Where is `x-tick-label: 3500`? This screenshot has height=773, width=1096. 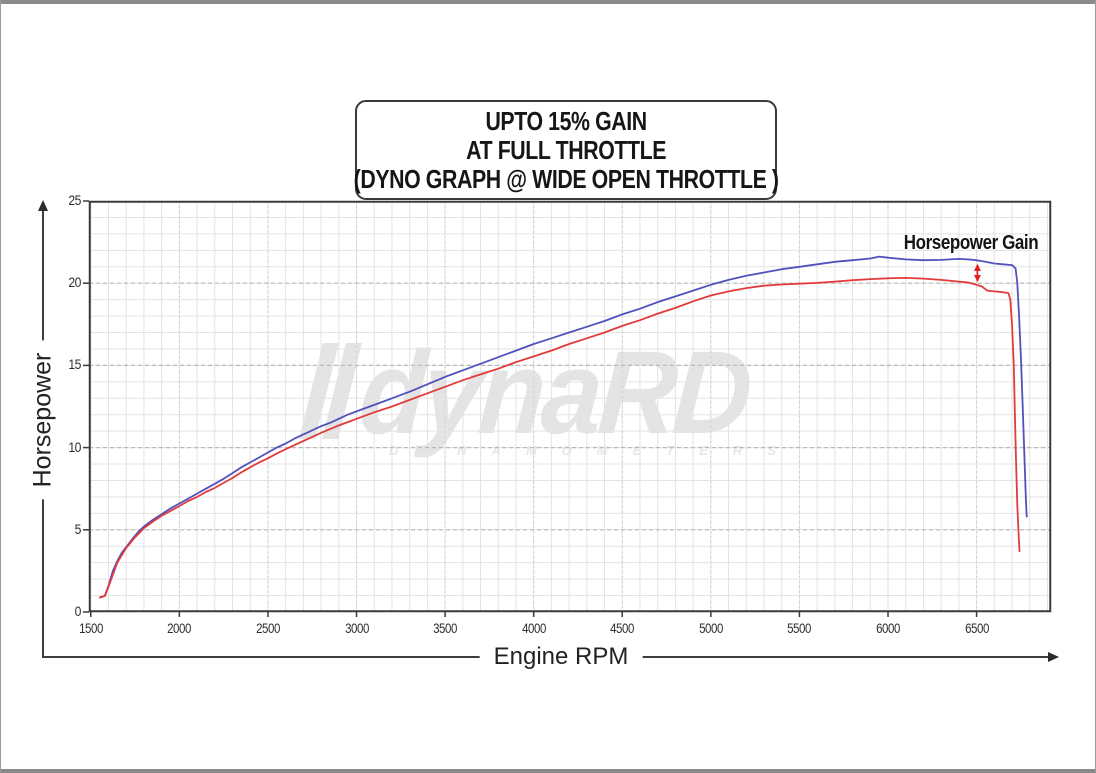
x-tick-label: 3500 is located at coordinates (445, 628).